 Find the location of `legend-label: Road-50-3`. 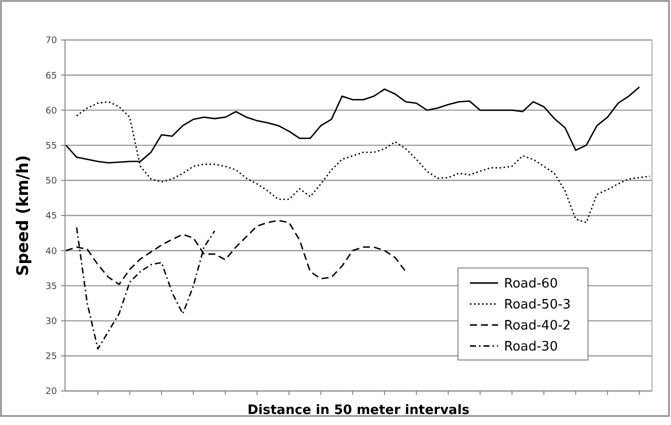

legend-label: Road-50-3 is located at coordinates (537, 305).